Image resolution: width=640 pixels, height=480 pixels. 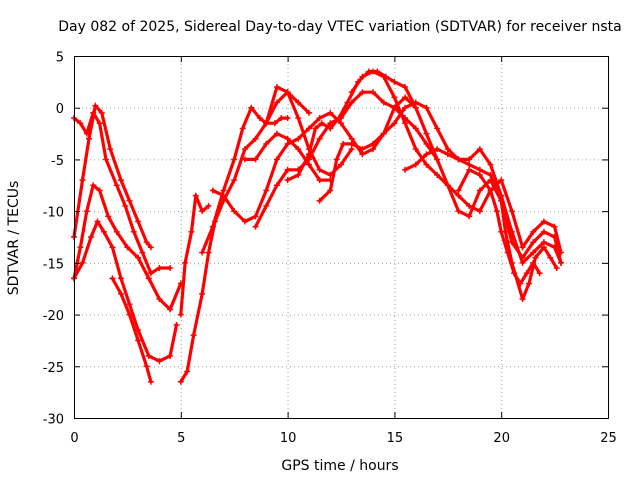 I want to click on y-tick-label: -10, so click(x=53, y=213).